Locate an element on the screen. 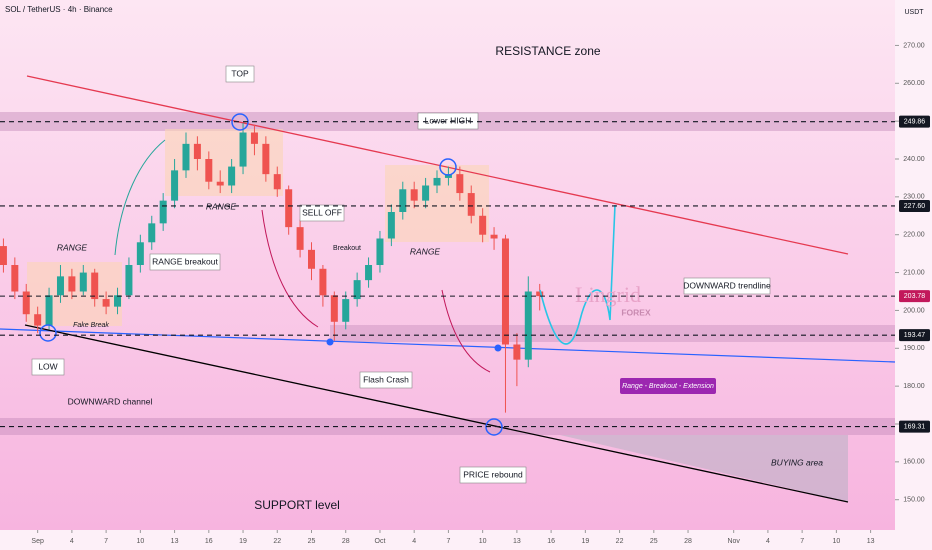  buying-area is located at coordinates (704, 468).